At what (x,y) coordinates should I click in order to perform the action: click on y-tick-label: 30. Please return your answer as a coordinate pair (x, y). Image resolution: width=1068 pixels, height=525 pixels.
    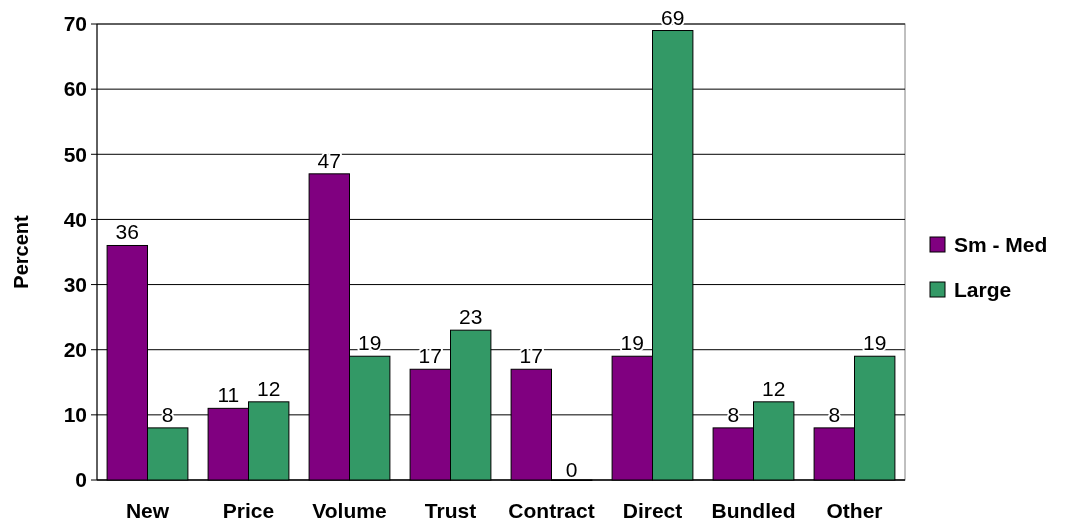
    Looking at the image, I should click on (75, 284).